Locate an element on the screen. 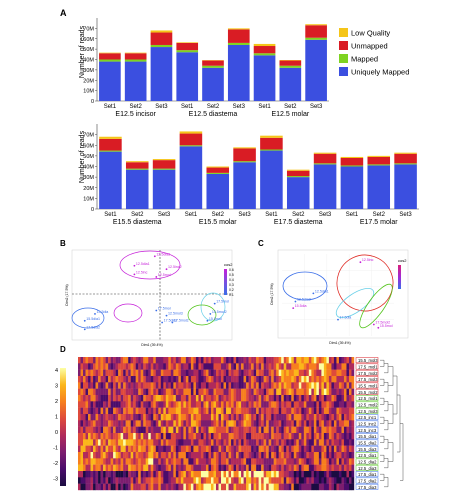  pca-b-legend-title: cos2 is located at coordinates (228, 264).